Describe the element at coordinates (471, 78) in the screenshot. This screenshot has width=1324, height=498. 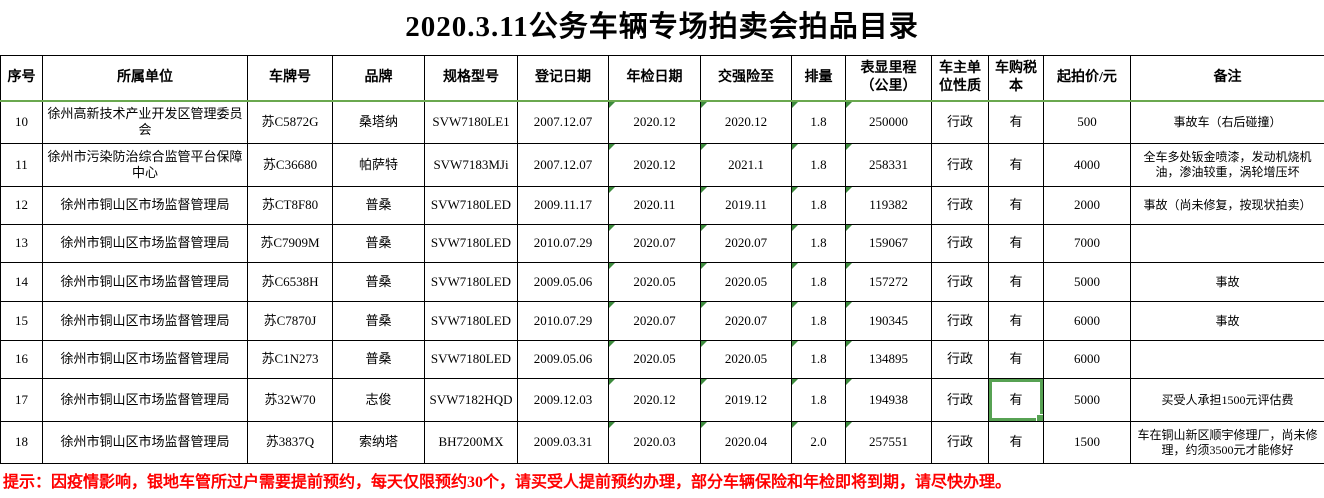
I see `header-cell: 规格型号` at that location.